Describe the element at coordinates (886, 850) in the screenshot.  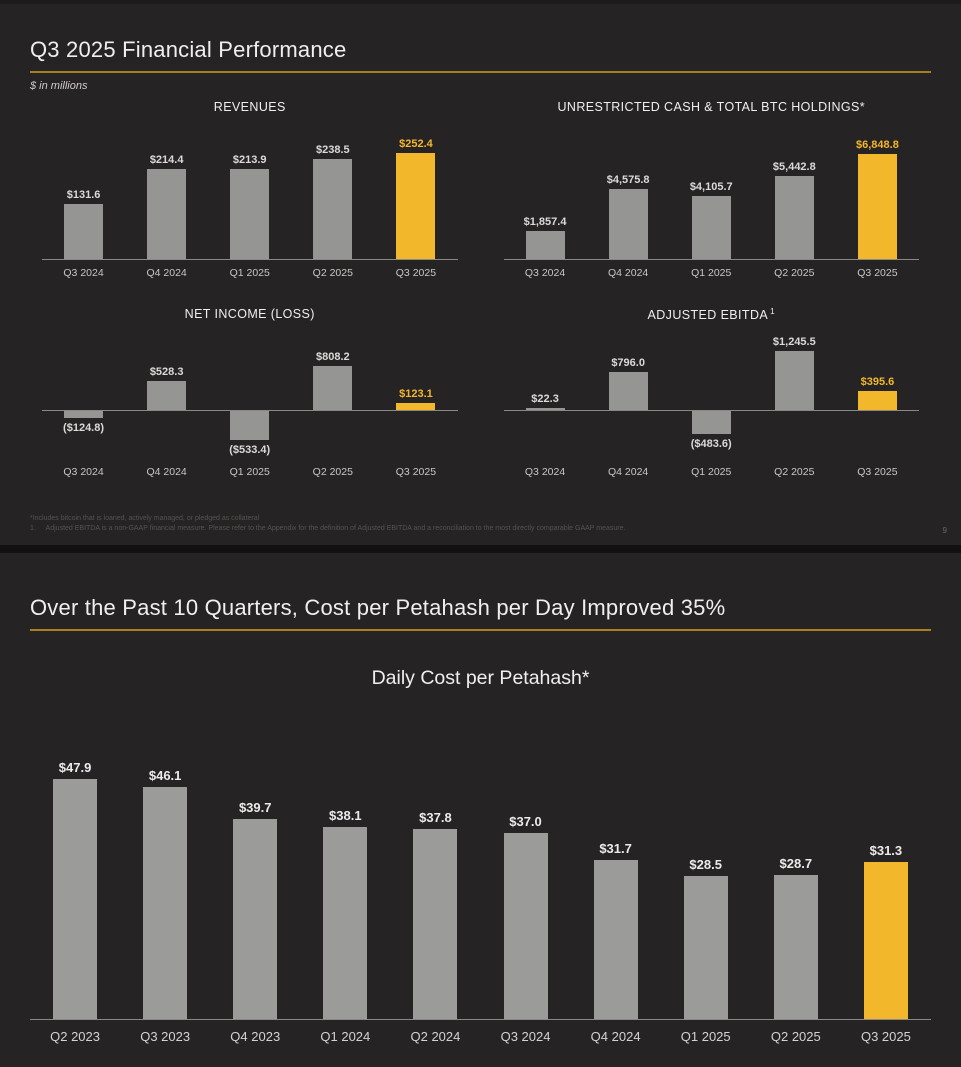
I see `daily-cost-per-petahash-value-label-q3-2025: $31.3` at that location.